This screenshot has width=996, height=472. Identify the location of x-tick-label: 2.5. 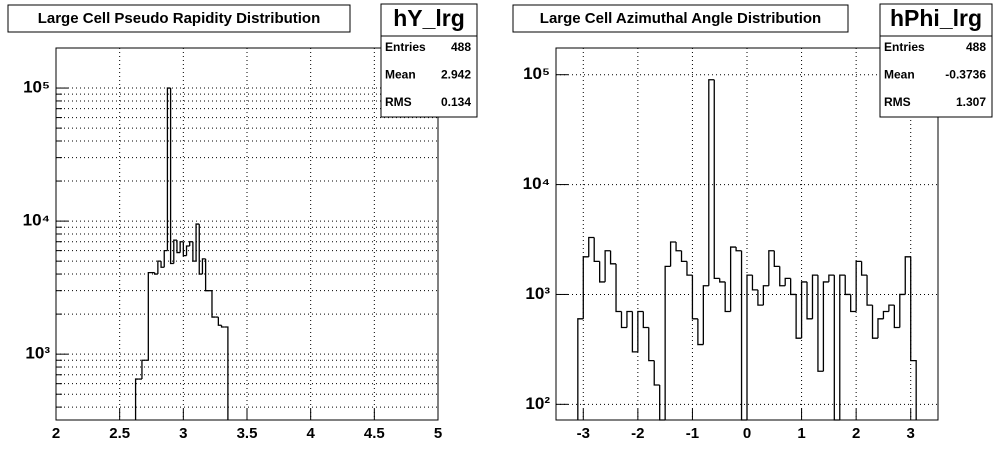
(119, 433).